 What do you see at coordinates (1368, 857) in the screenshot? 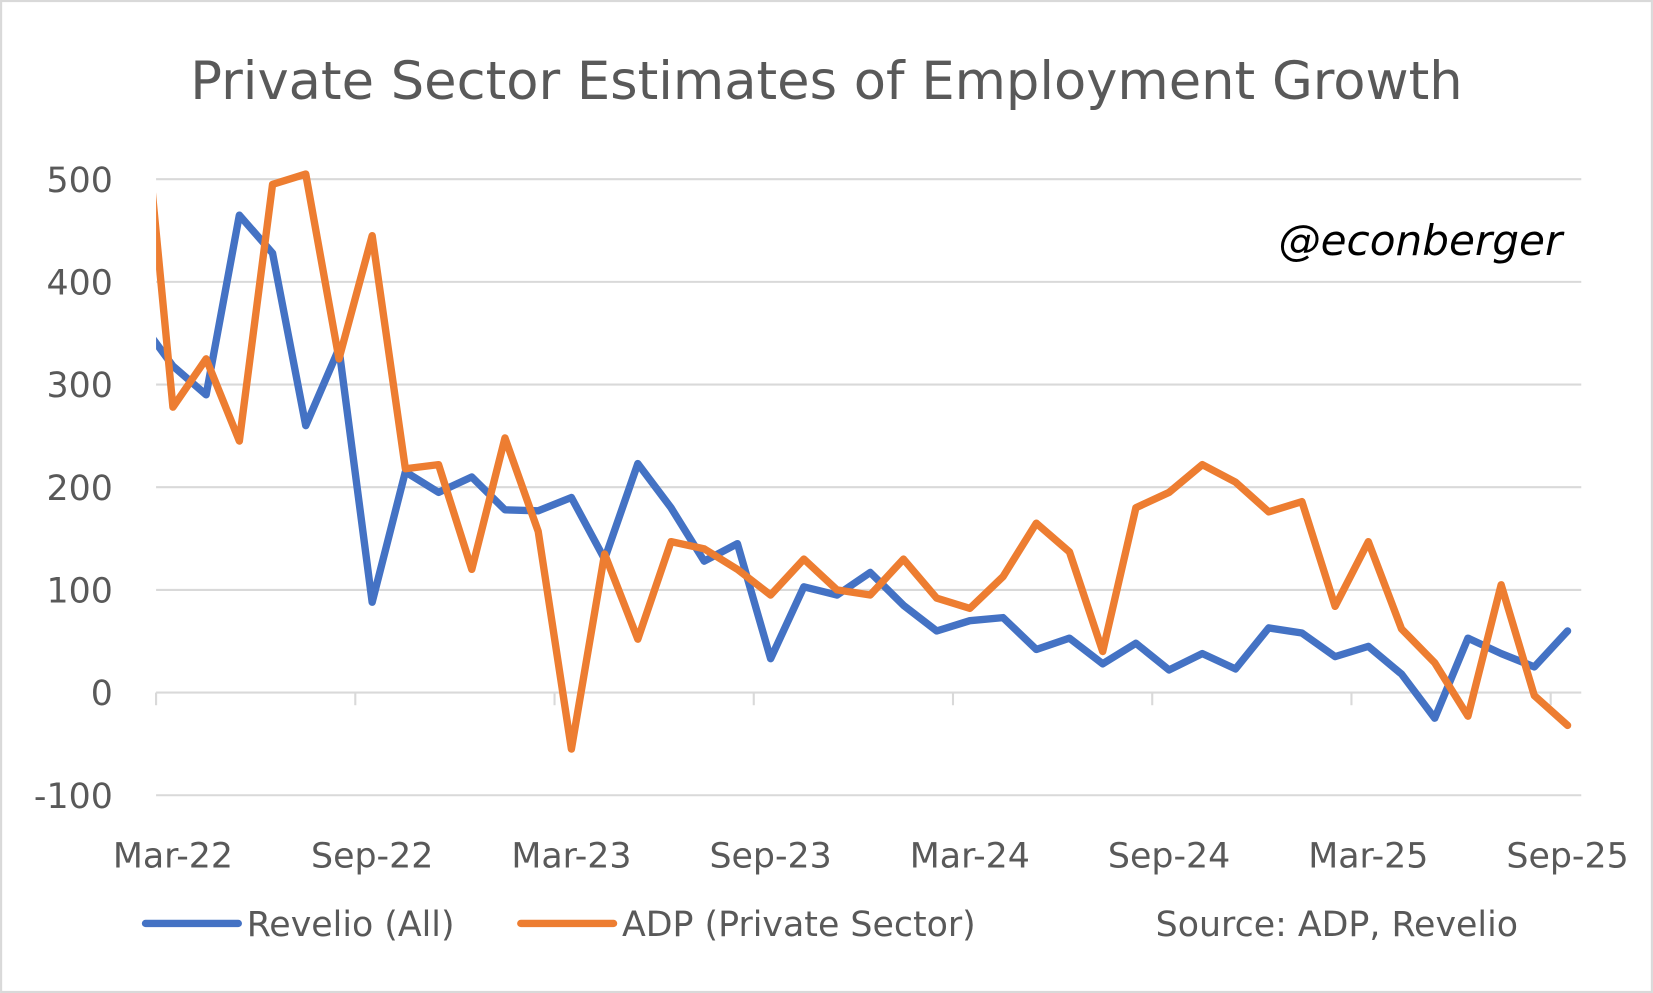
I see `x-tick-label: Mar-25` at bounding box center [1368, 857].